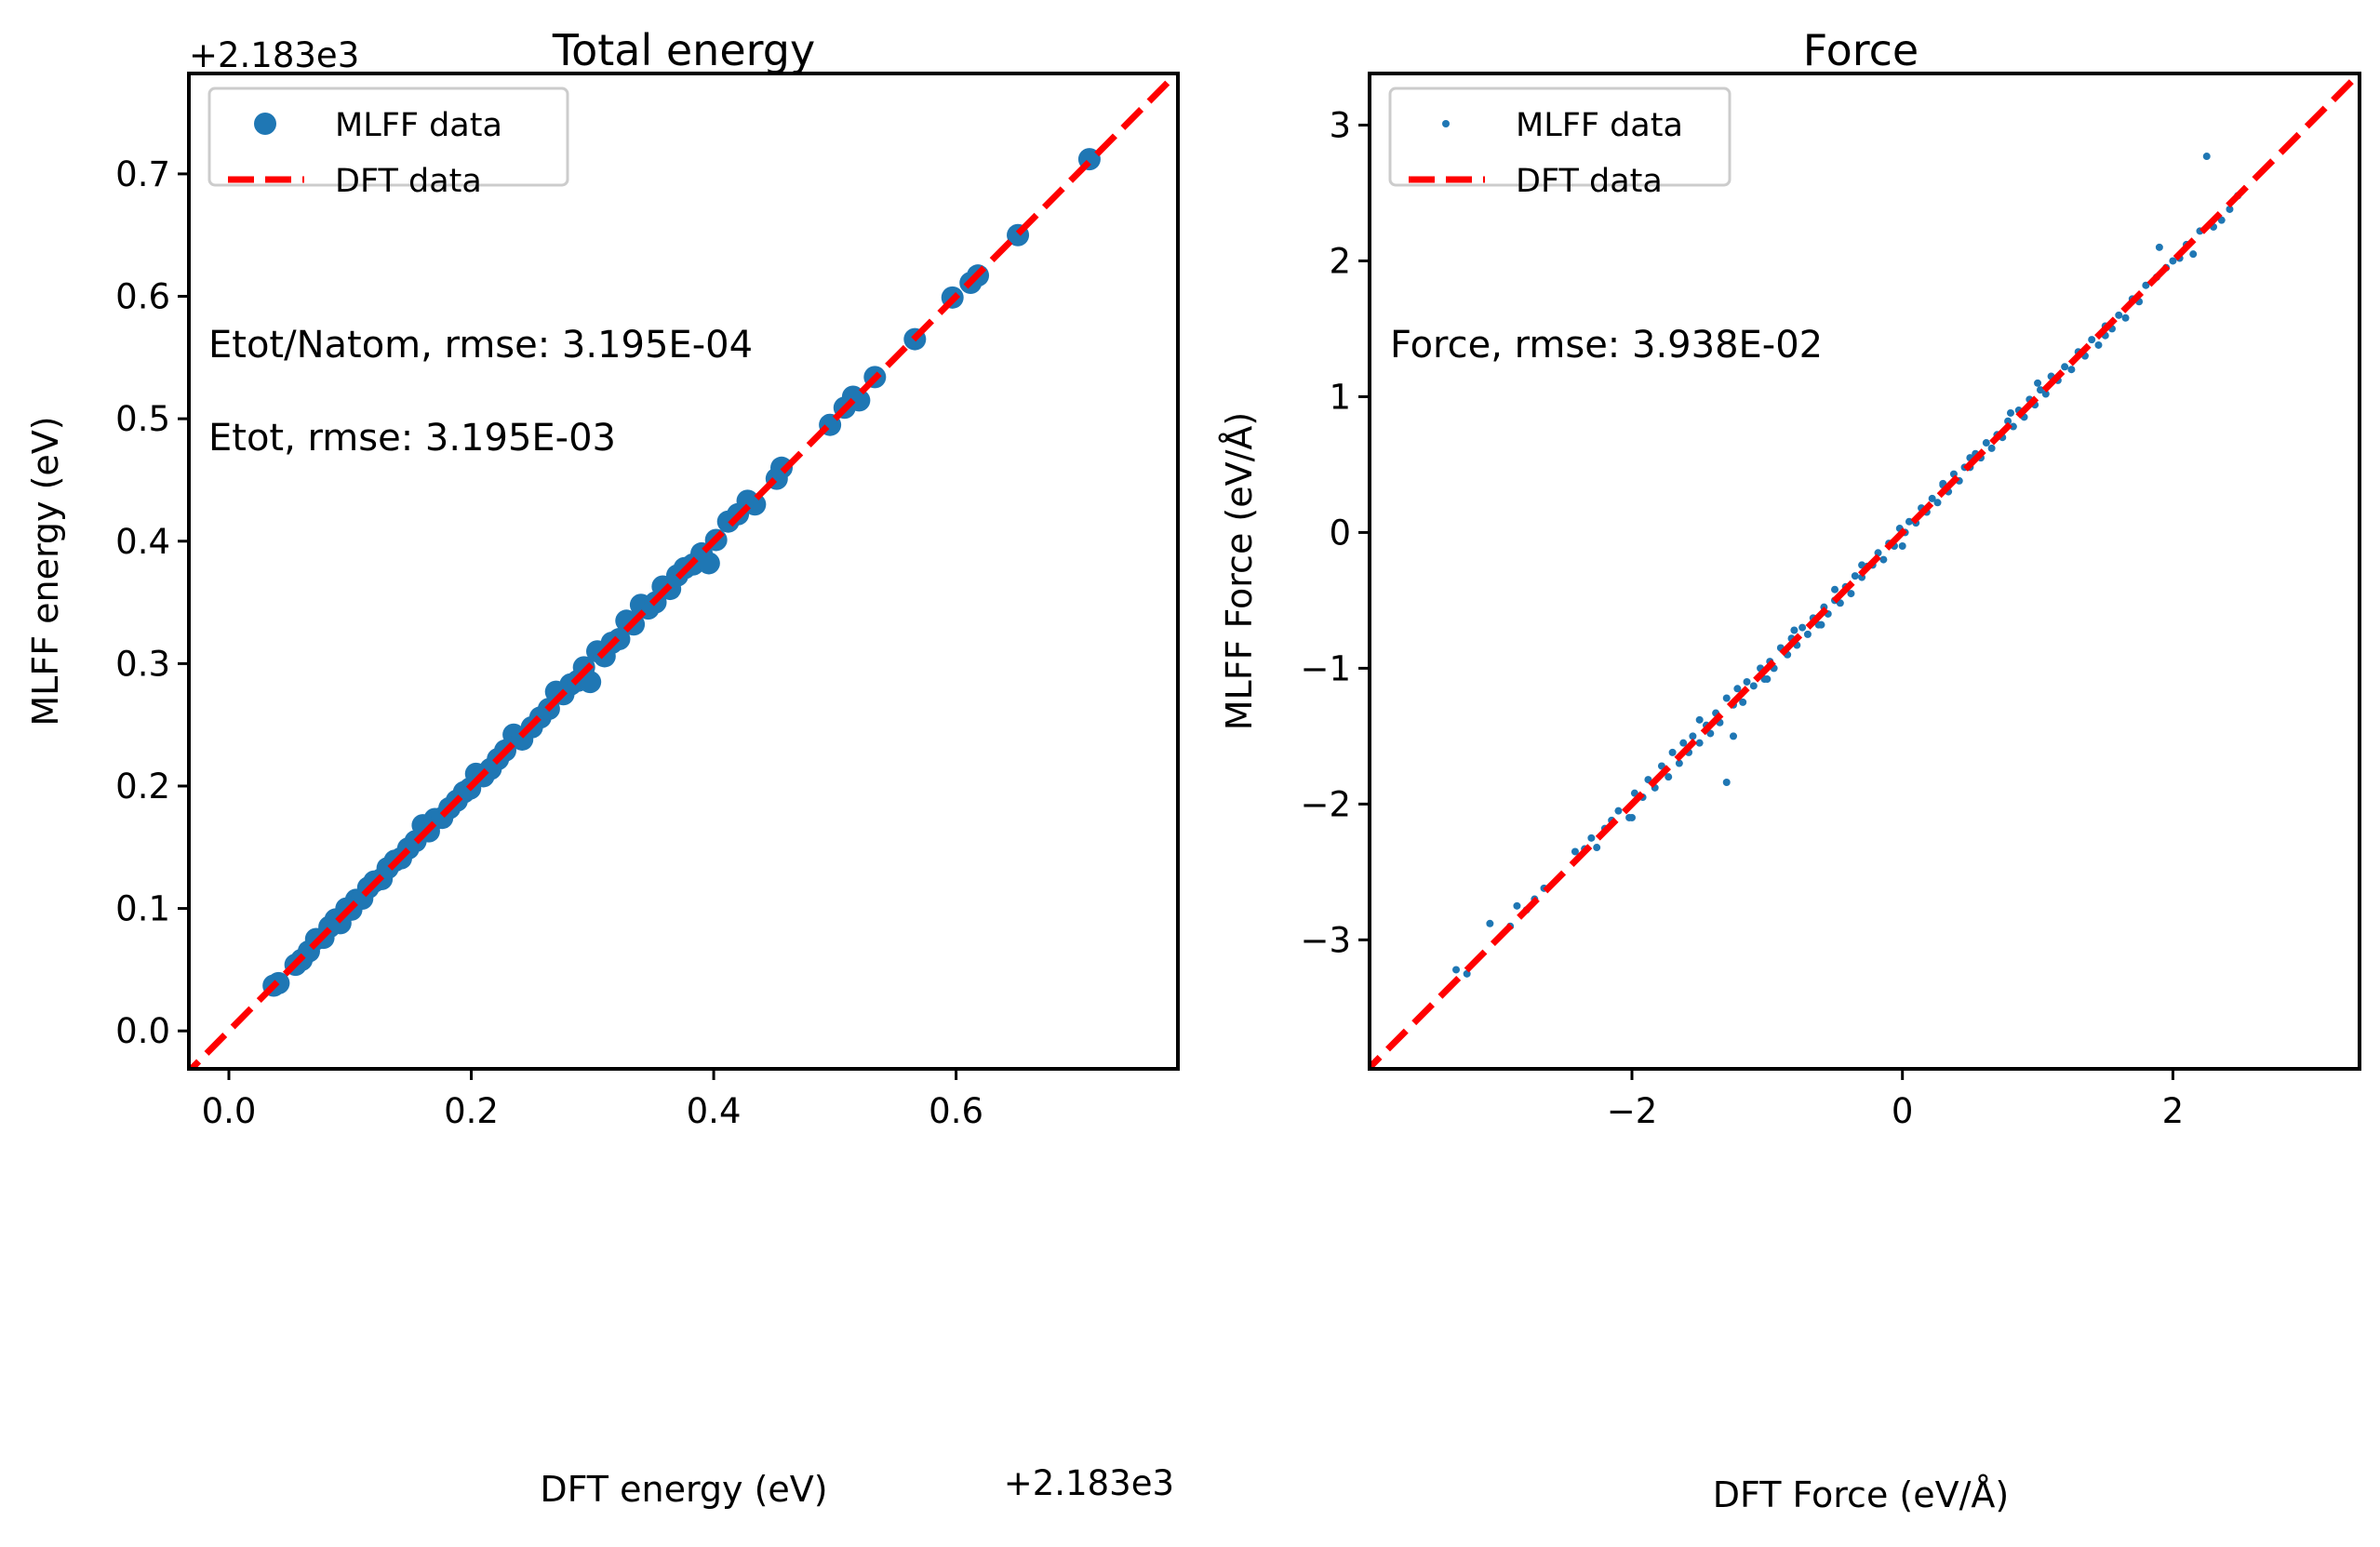 The image size is (2380, 1547). What do you see at coordinates (956, 1111) in the screenshot?
I see `x-tick-label: 0.6` at bounding box center [956, 1111].